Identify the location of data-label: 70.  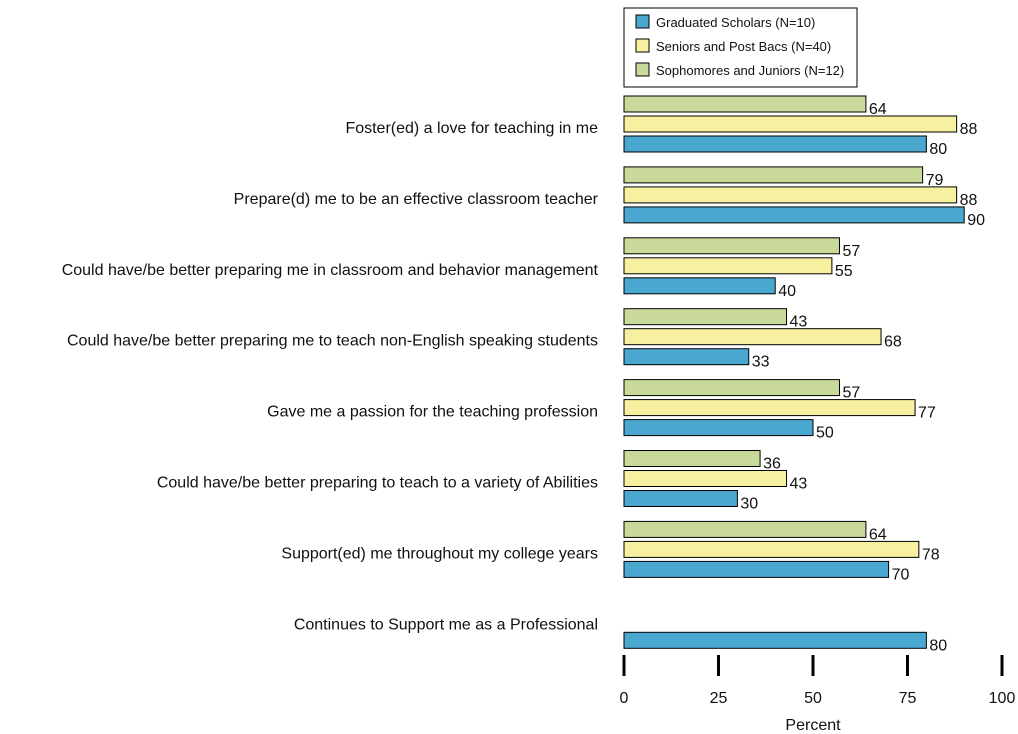
(901, 574).